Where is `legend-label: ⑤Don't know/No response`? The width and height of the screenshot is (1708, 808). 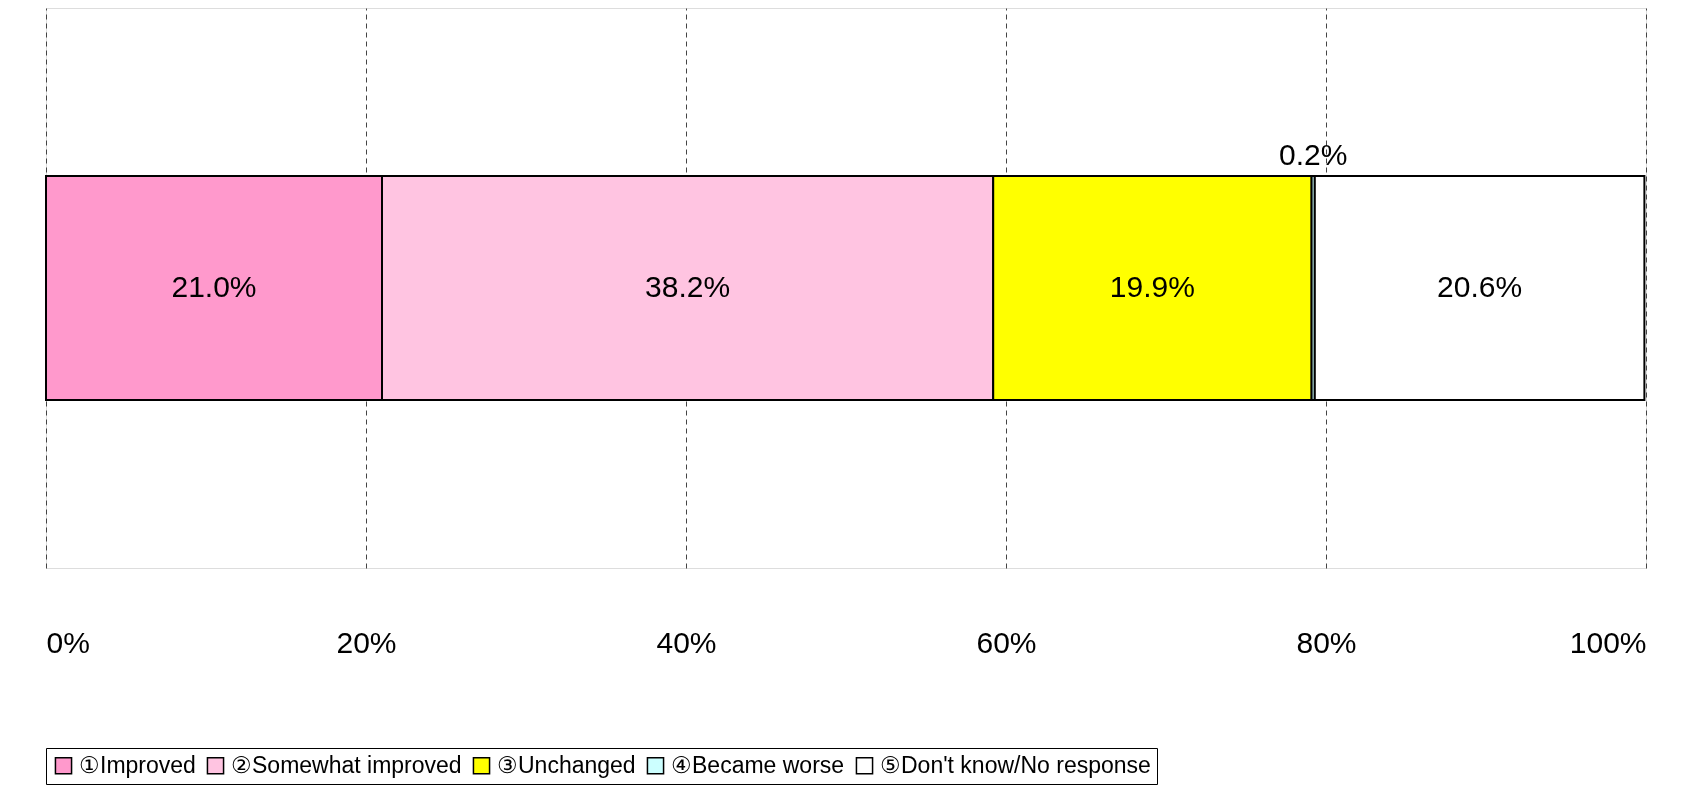
legend-label: ⑤Don't know/No response is located at coordinates (1015, 764).